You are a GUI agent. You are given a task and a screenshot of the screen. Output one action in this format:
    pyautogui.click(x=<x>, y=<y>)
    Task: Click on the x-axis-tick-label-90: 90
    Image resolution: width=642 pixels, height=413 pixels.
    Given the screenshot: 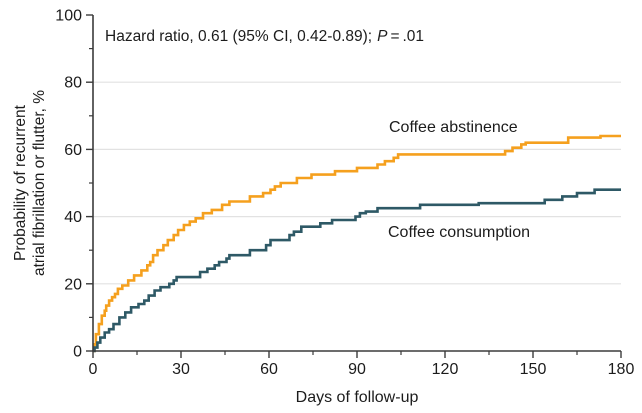 What is the action you would take?
    pyautogui.click(x=357, y=369)
    